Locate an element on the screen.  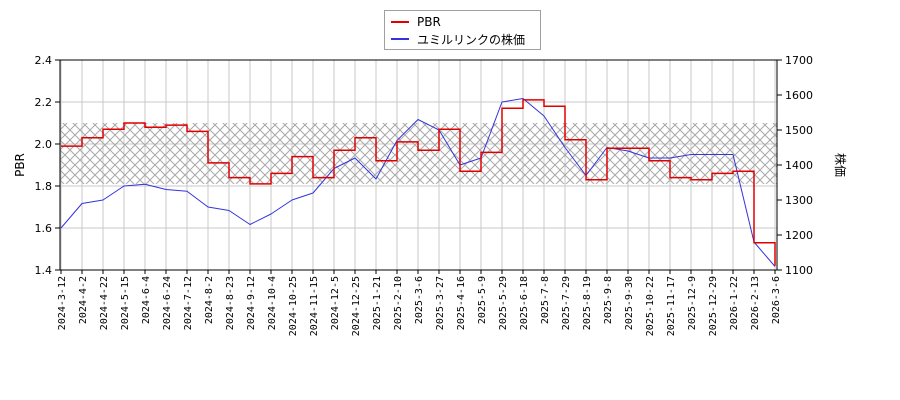
svg-text: 2024-4-22 is located at coordinates (104, 303).